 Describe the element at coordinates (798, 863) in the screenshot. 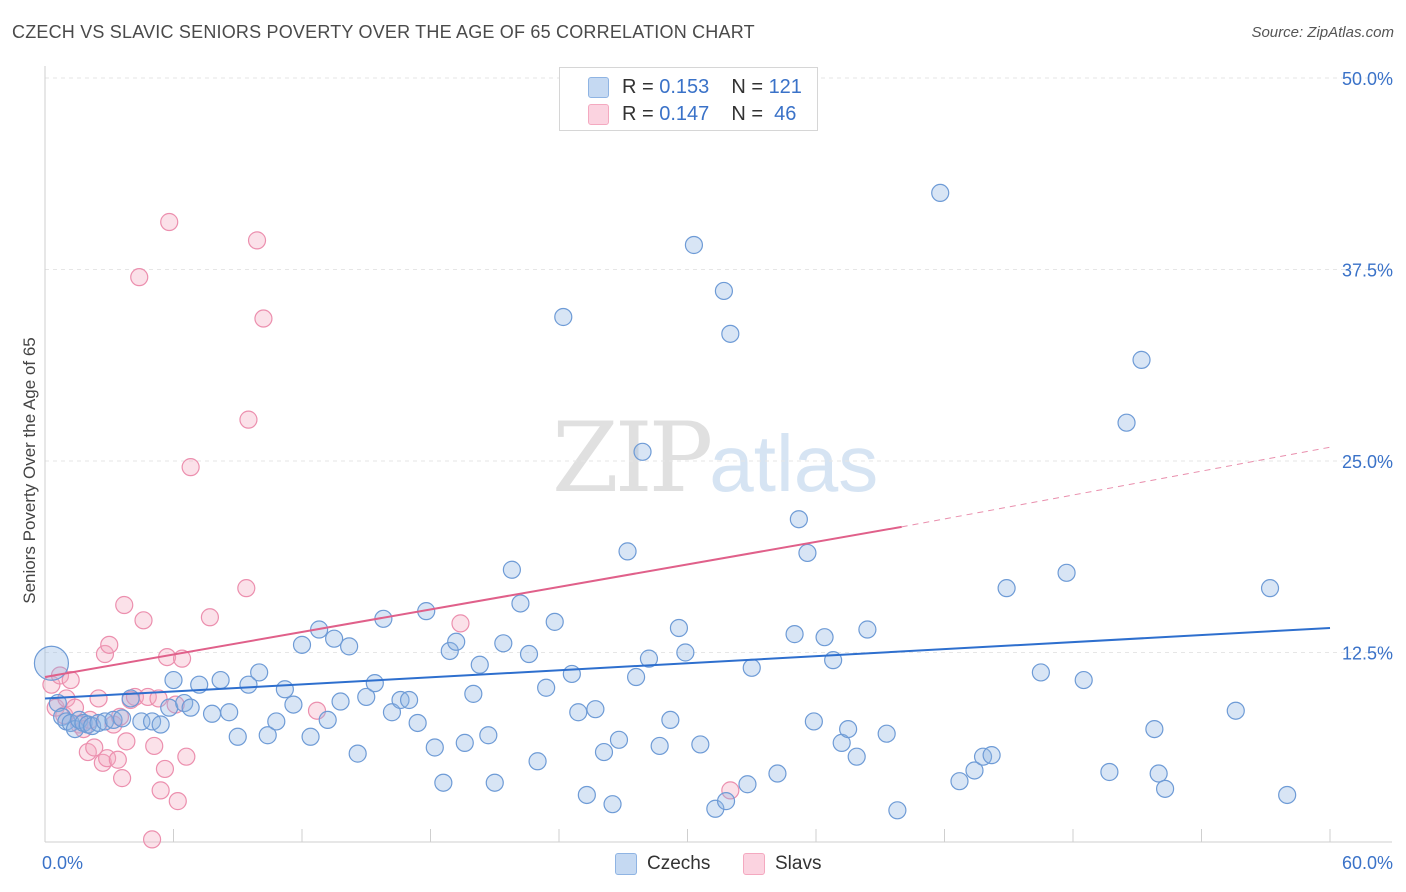

I see `bottom-legend-label-slavs: Slavs` at that location.